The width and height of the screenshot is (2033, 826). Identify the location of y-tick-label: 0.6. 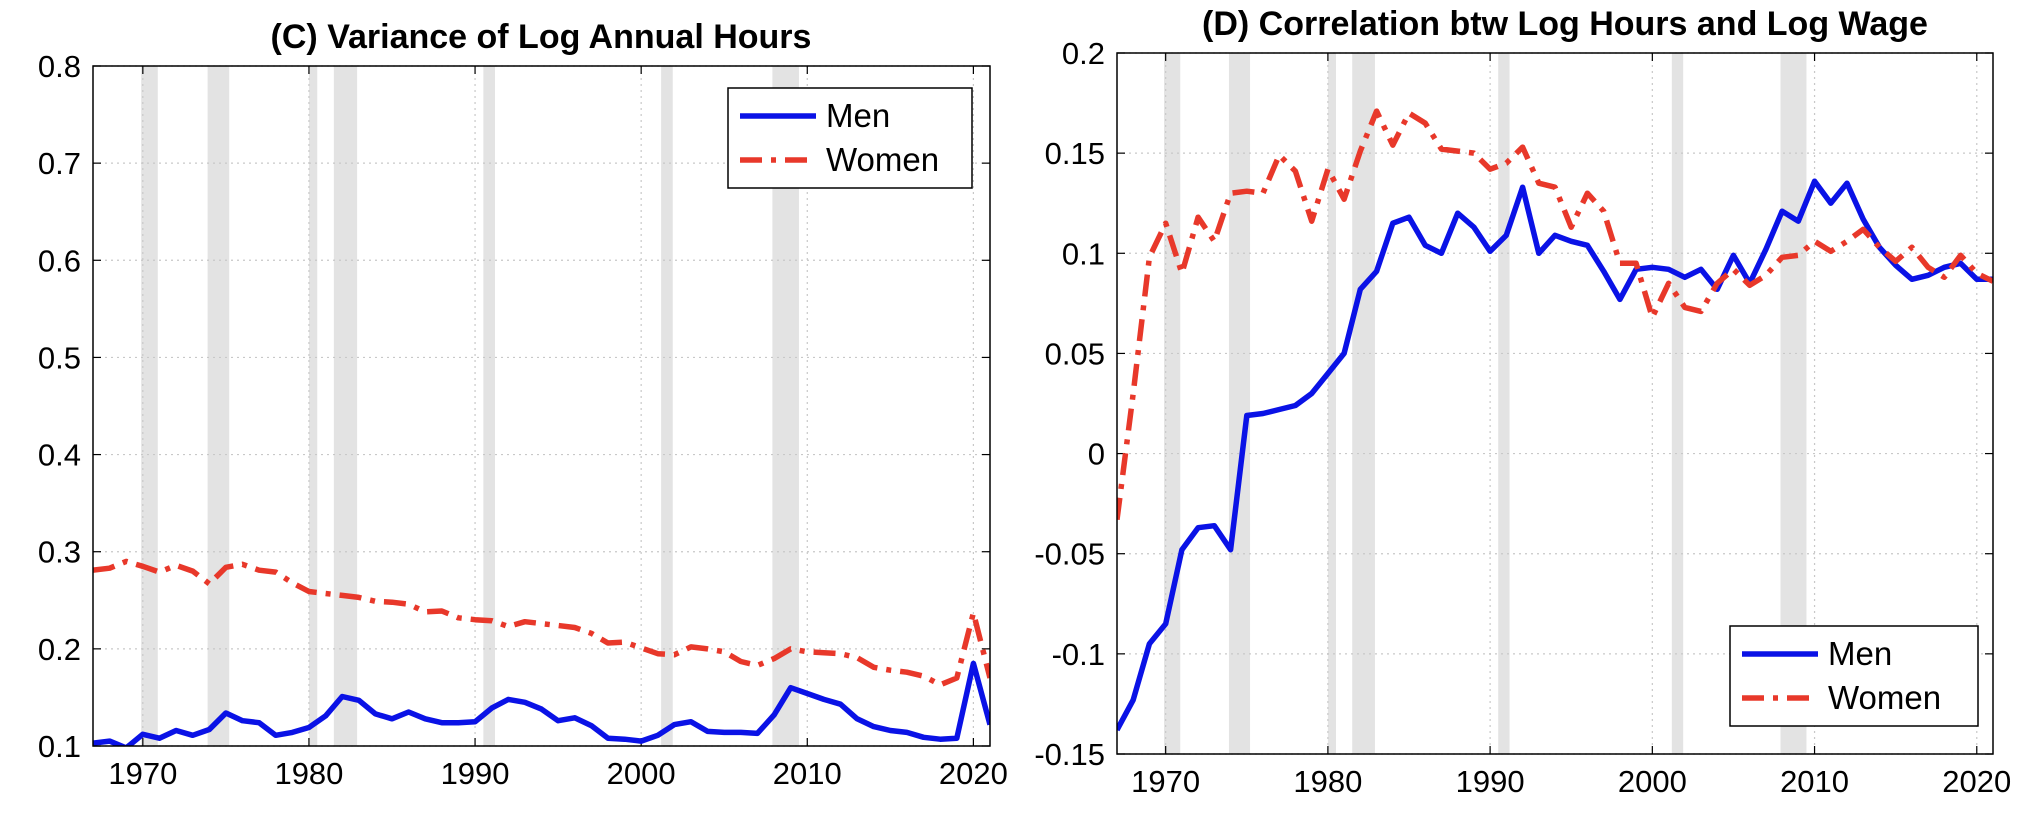
(59, 260).